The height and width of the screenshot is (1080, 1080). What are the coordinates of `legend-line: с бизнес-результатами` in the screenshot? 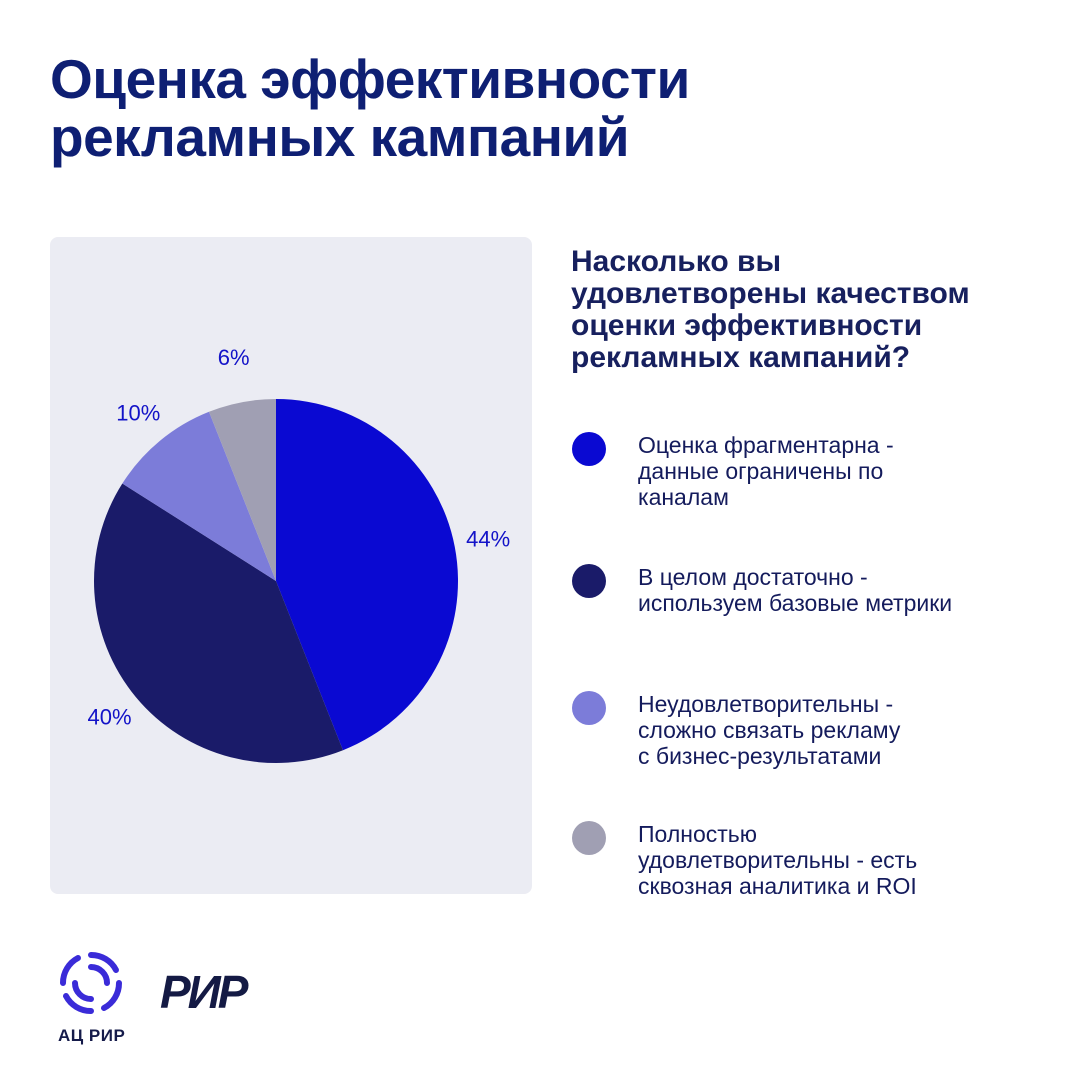 It's located at (760, 756).